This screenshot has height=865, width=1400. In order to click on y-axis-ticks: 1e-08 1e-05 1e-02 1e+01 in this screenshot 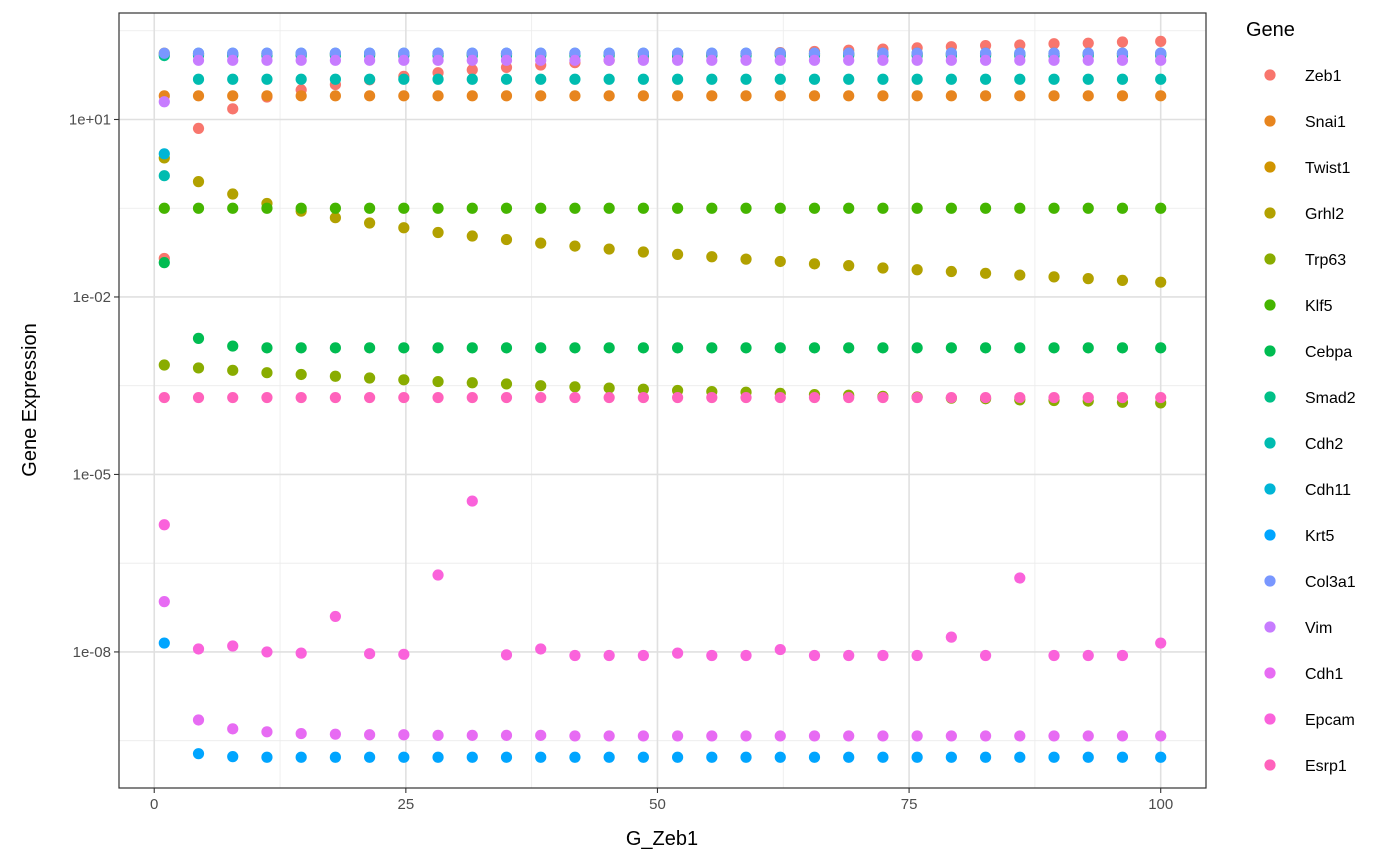, I will do `click(94, 386)`.